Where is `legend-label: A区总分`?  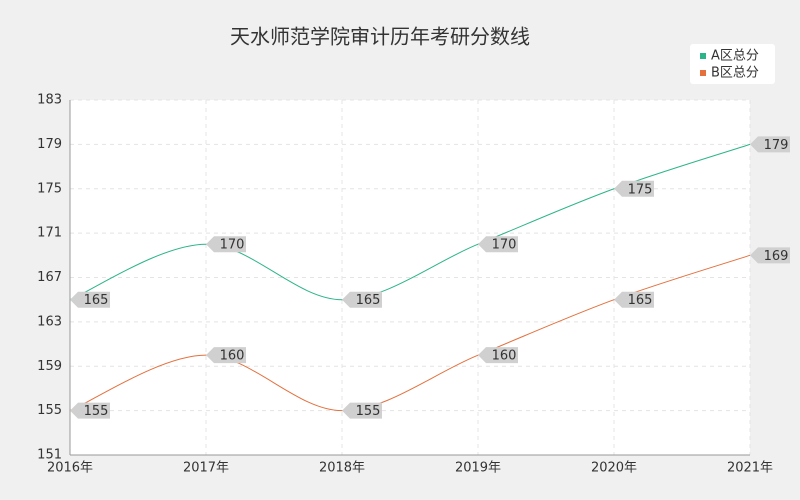
legend-label: A区总分 is located at coordinates (735, 56).